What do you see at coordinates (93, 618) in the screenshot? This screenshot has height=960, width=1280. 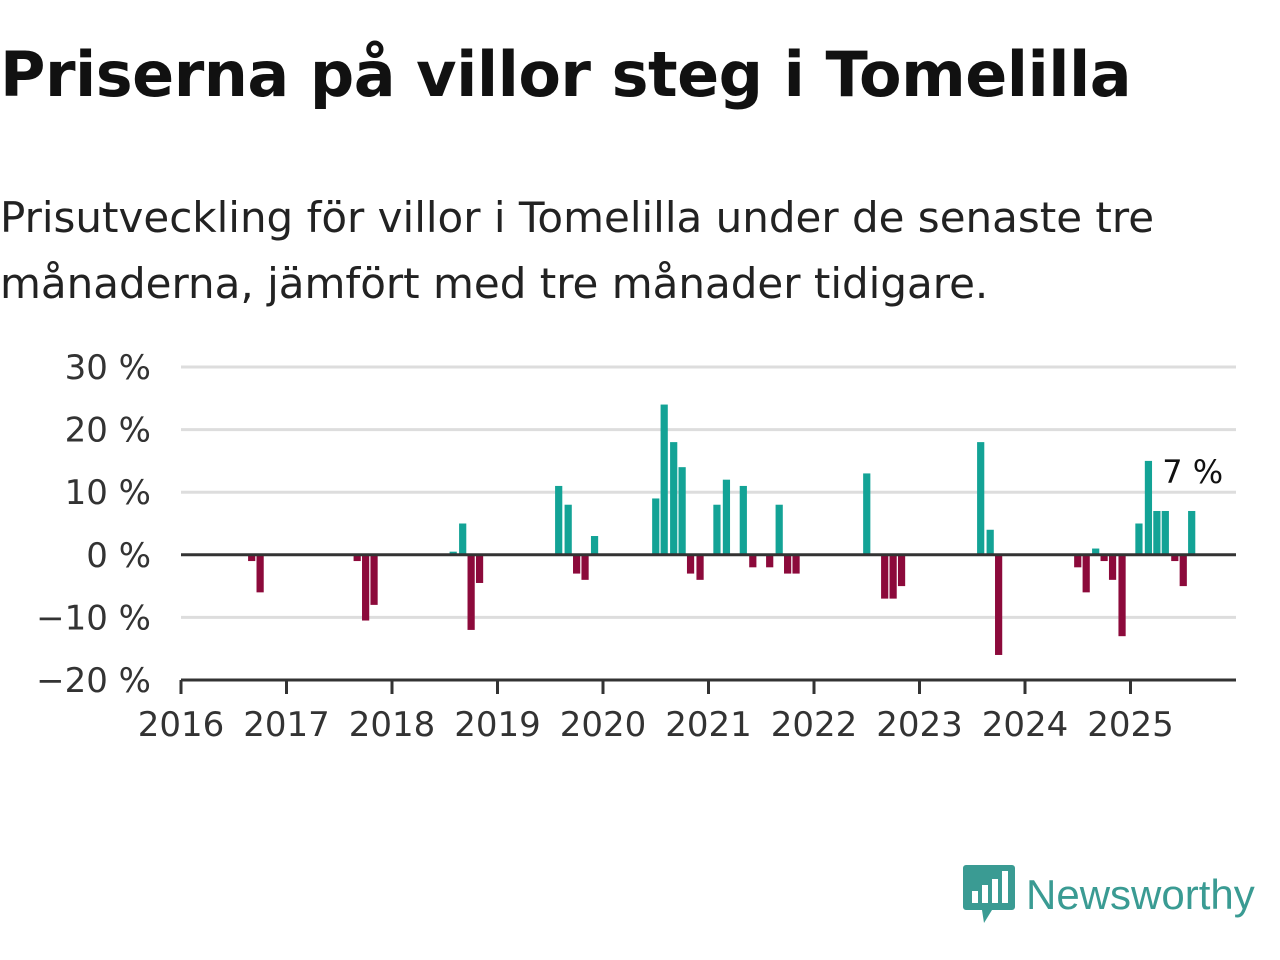 I see `y-tick-label: −10 %` at bounding box center [93, 618].